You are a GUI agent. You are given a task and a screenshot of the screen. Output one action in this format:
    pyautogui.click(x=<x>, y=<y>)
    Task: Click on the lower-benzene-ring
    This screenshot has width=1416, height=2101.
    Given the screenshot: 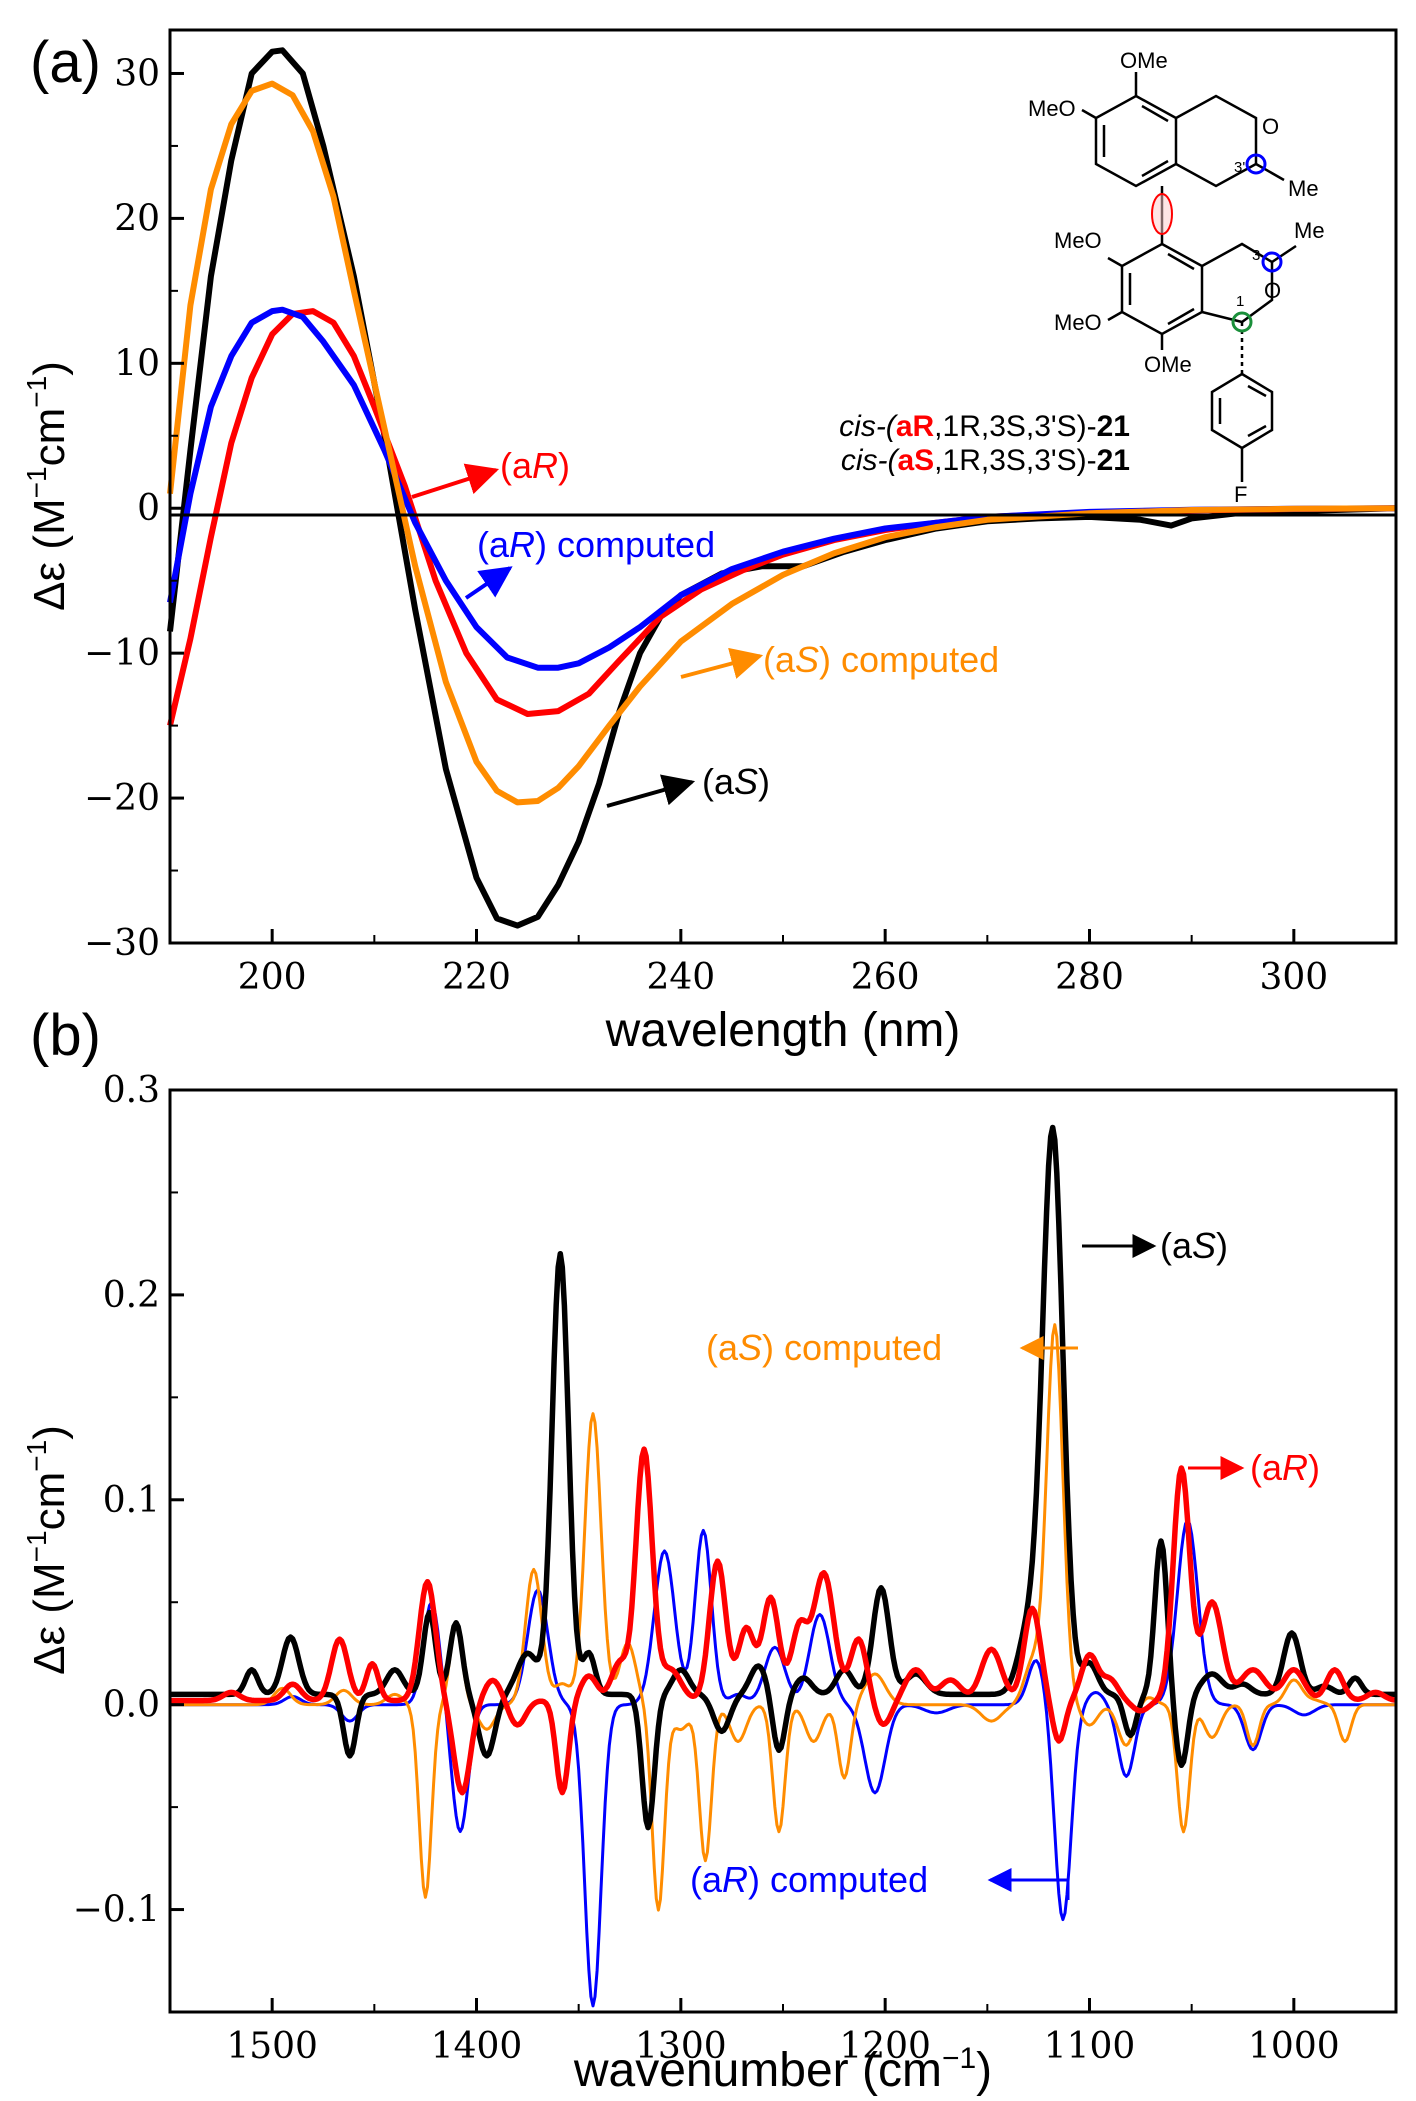 What is the action you would take?
    pyautogui.click(x=1162, y=289)
    